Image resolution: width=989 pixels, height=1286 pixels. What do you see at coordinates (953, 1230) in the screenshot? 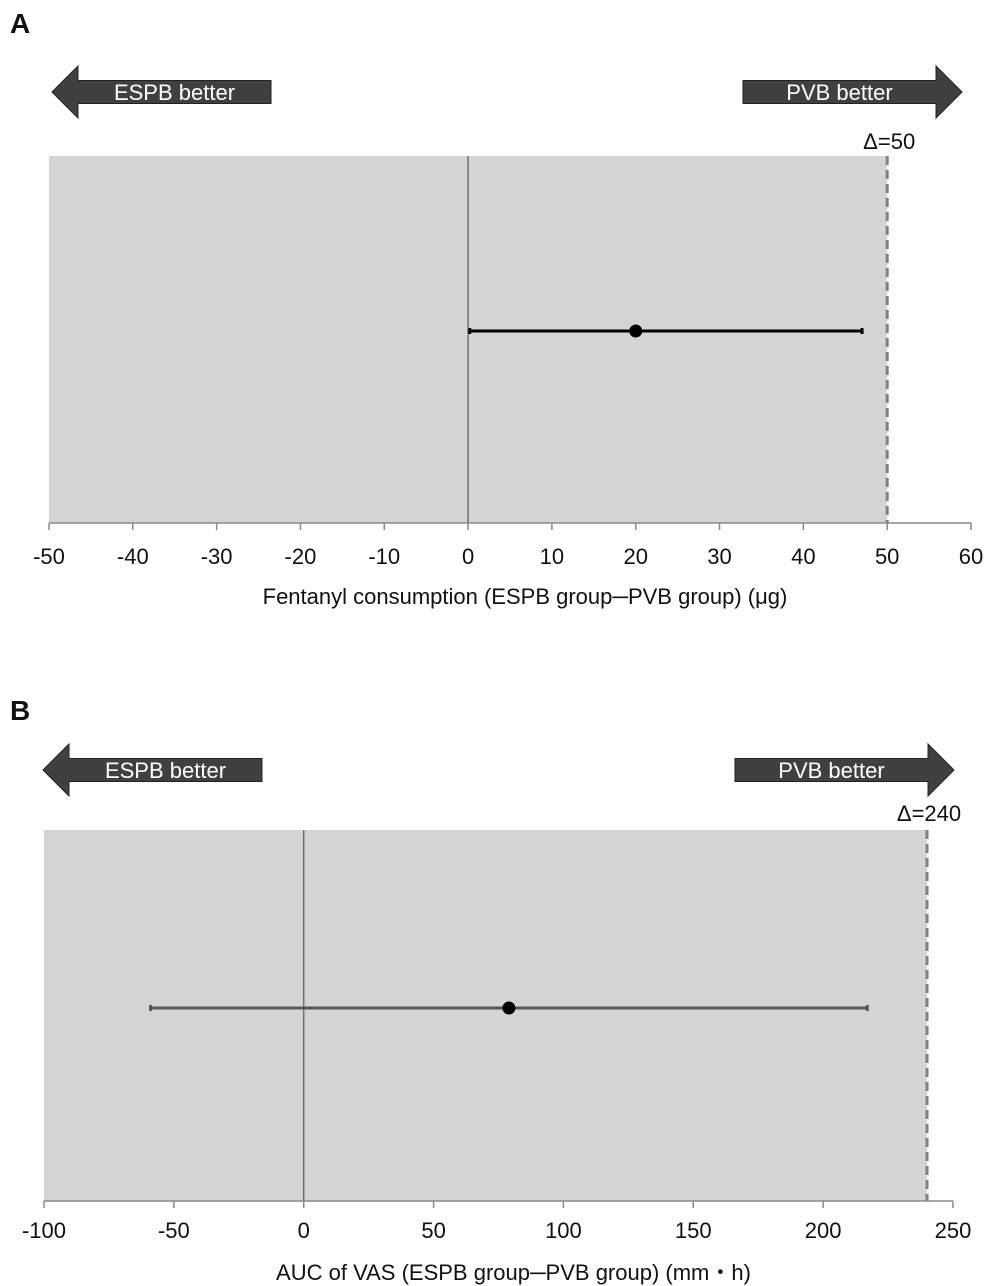
I see `x-tick-label: 250` at bounding box center [953, 1230].